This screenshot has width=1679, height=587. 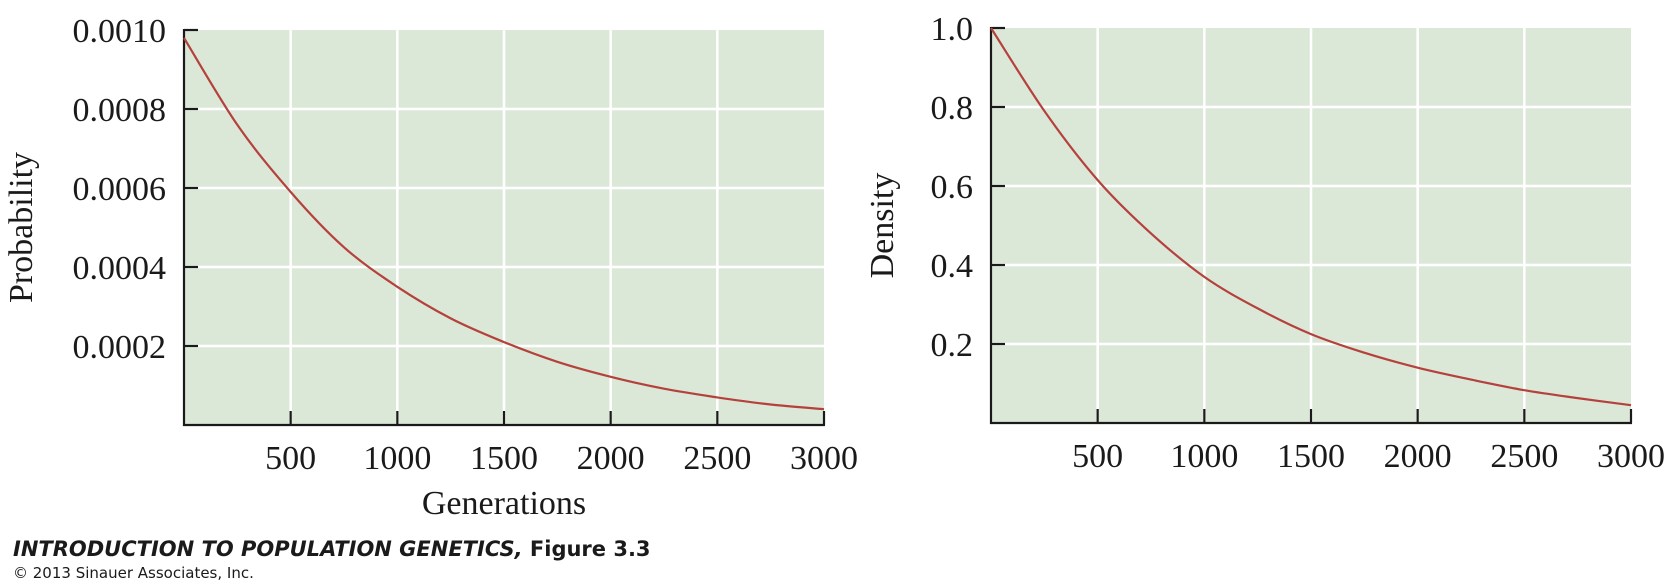 What do you see at coordinates (882, 226) in the screenshot?
I see `y-axis-title: Density` at bounding box center [882, 226].